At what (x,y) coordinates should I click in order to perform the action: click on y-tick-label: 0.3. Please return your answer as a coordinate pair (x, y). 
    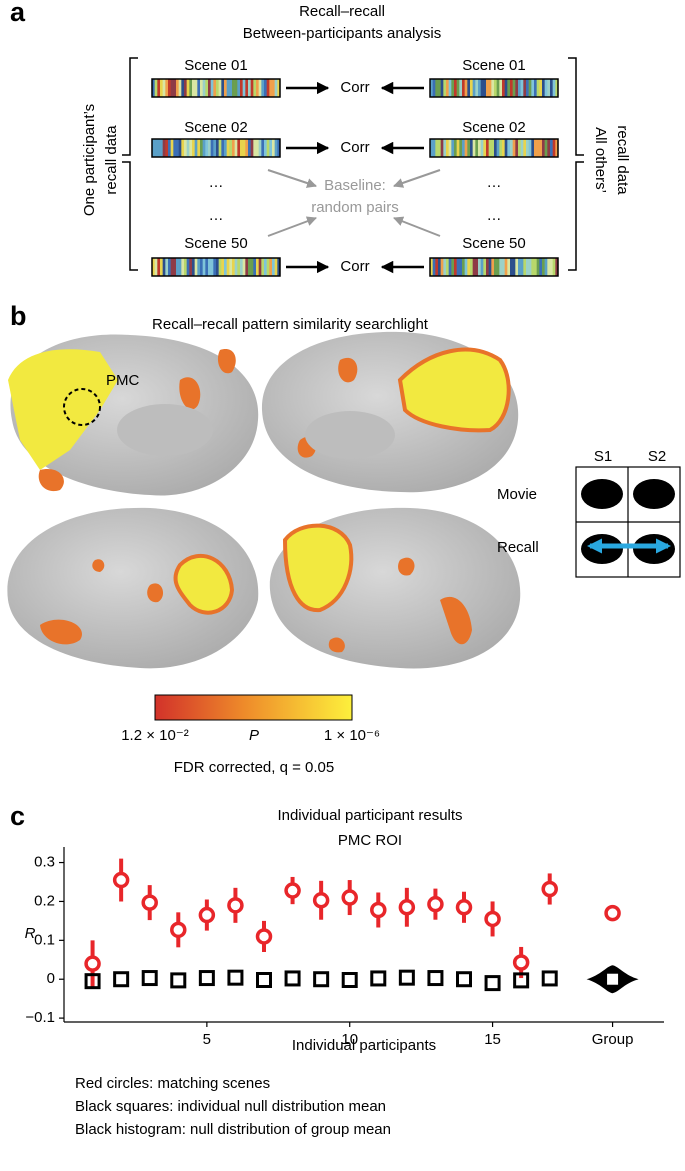
    Looking at the image, I should click on (44, 862).